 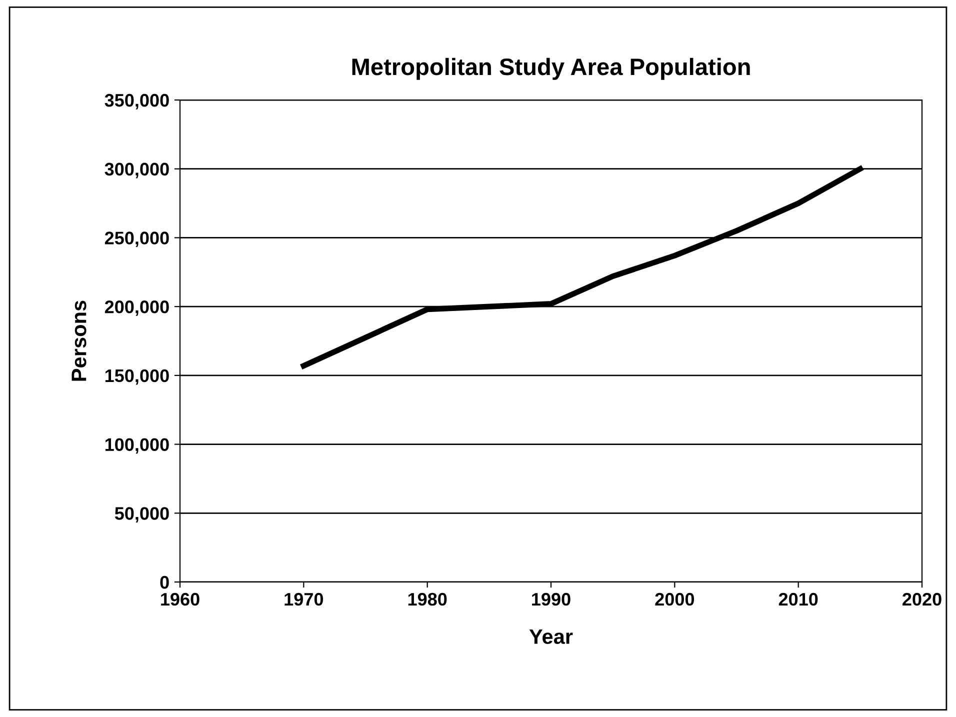 I want to click on y-tick-label: 200,000, so click(x=136, y=308).